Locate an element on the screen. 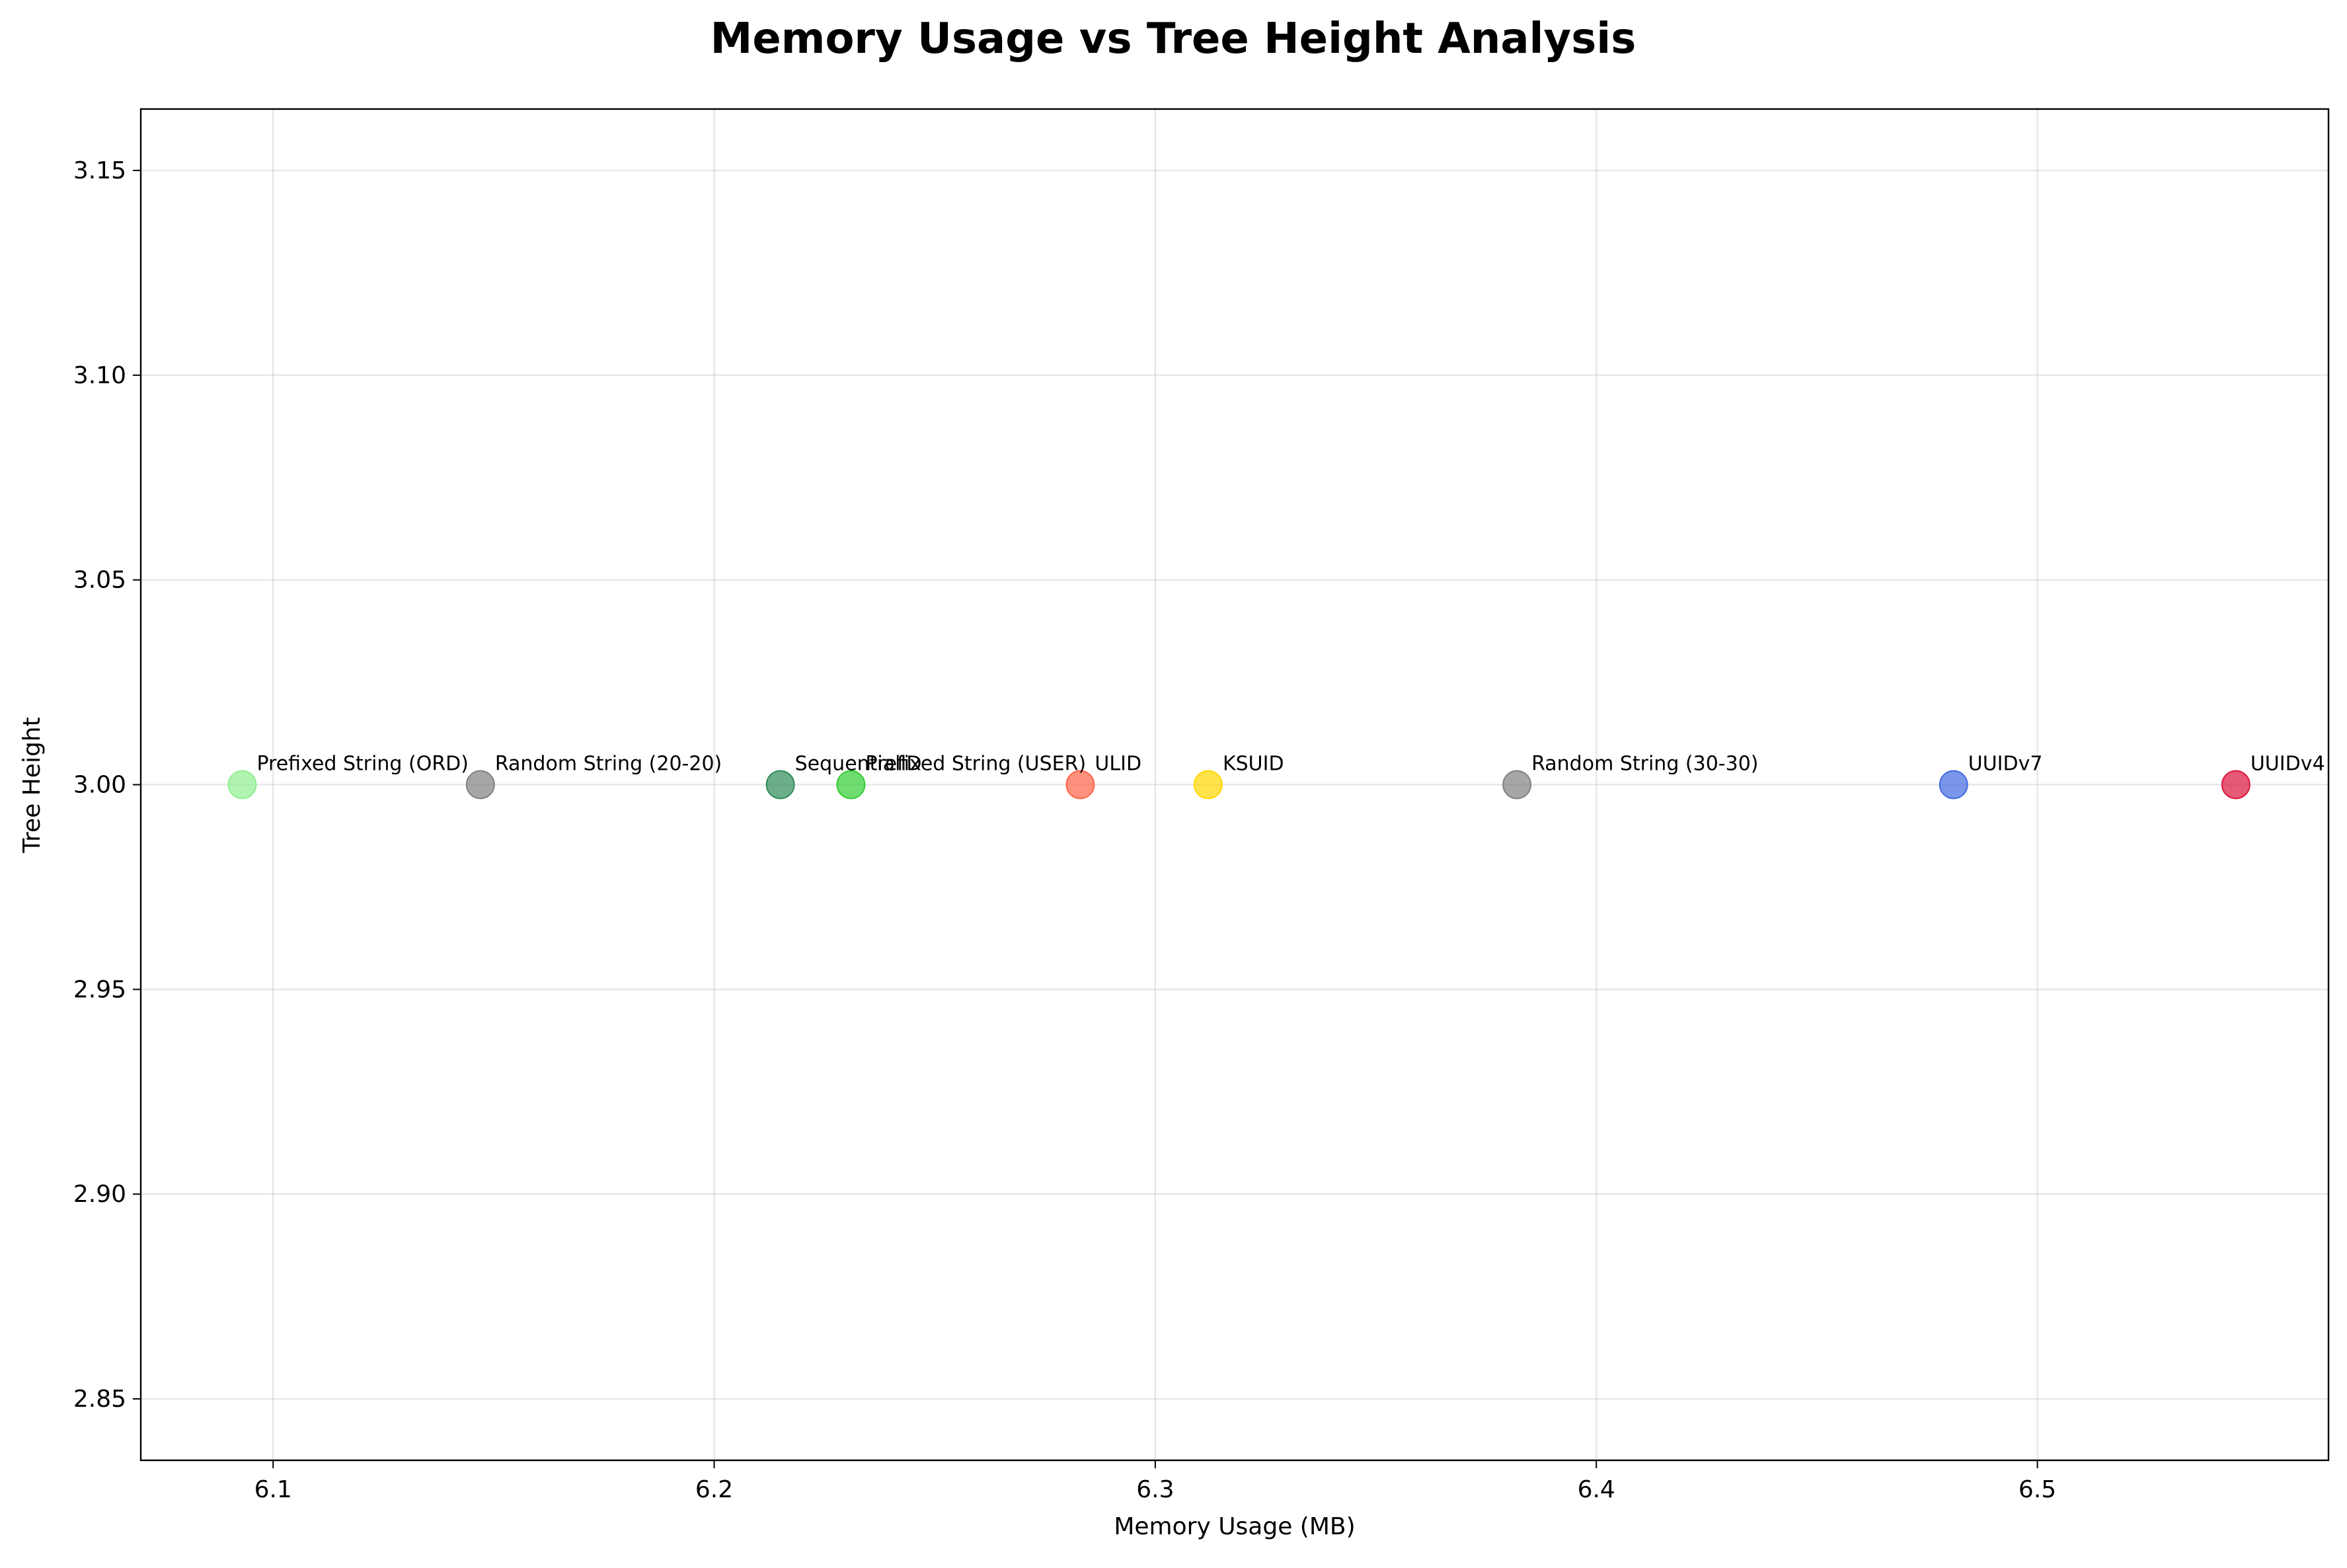 This screenshot has width=2347, height=1568. x-axis-label: Memory Usage (MB) is located at coordinates (1234, 1526).